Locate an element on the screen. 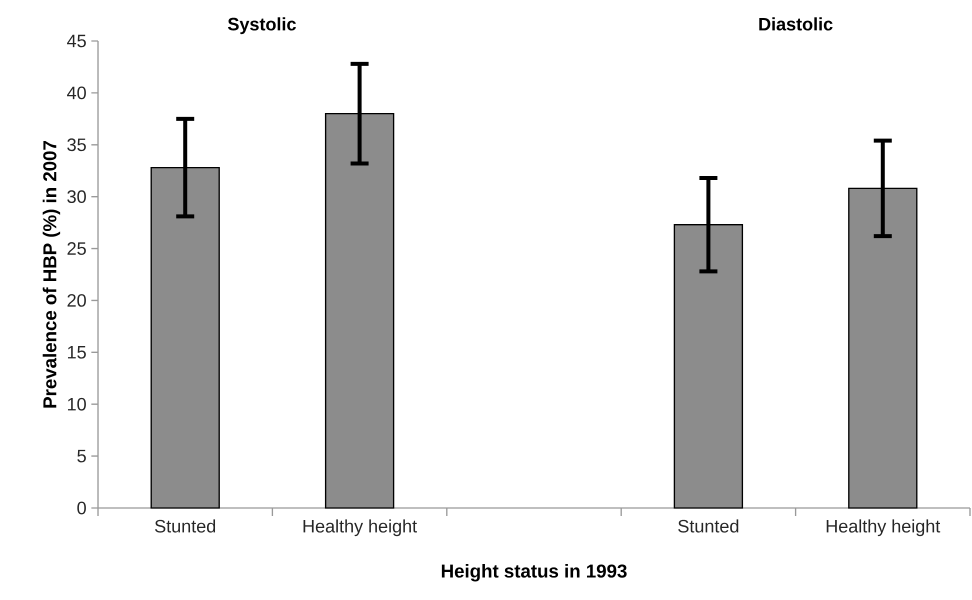  y-tick-label: 30 is located at coordinates (76, 197).